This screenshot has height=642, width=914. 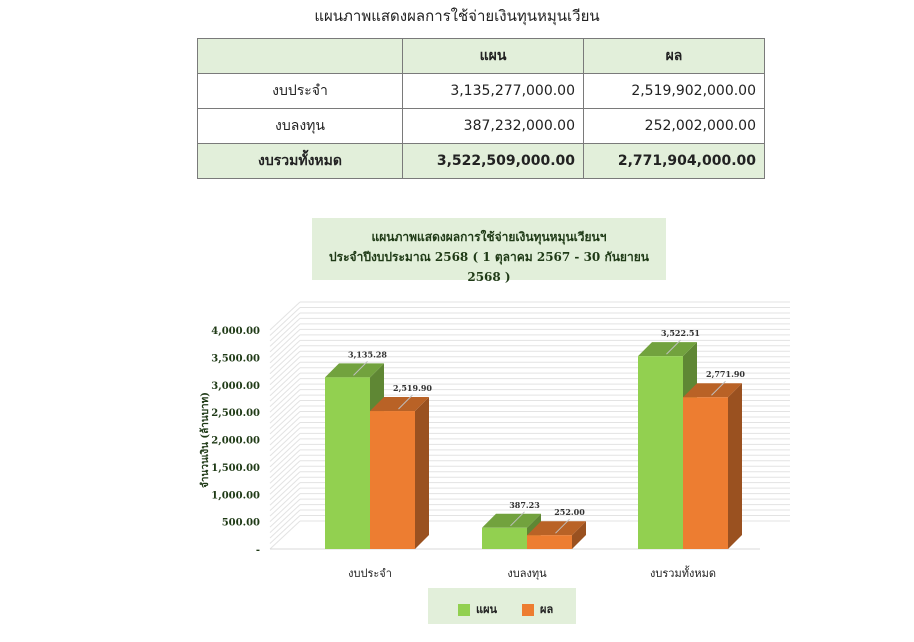 I want to click on row-result: 2,519,902,000.00, so click(x=674, y=91).